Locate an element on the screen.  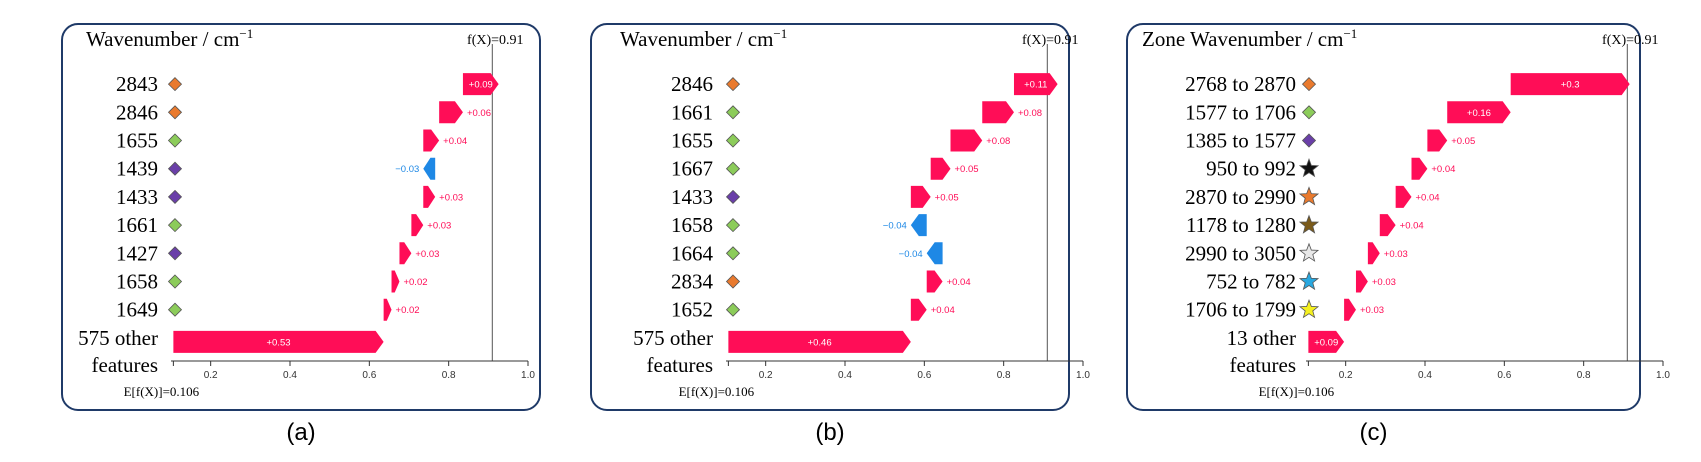
x-tick-label: 1.0 is located at coordinates (528, 375).